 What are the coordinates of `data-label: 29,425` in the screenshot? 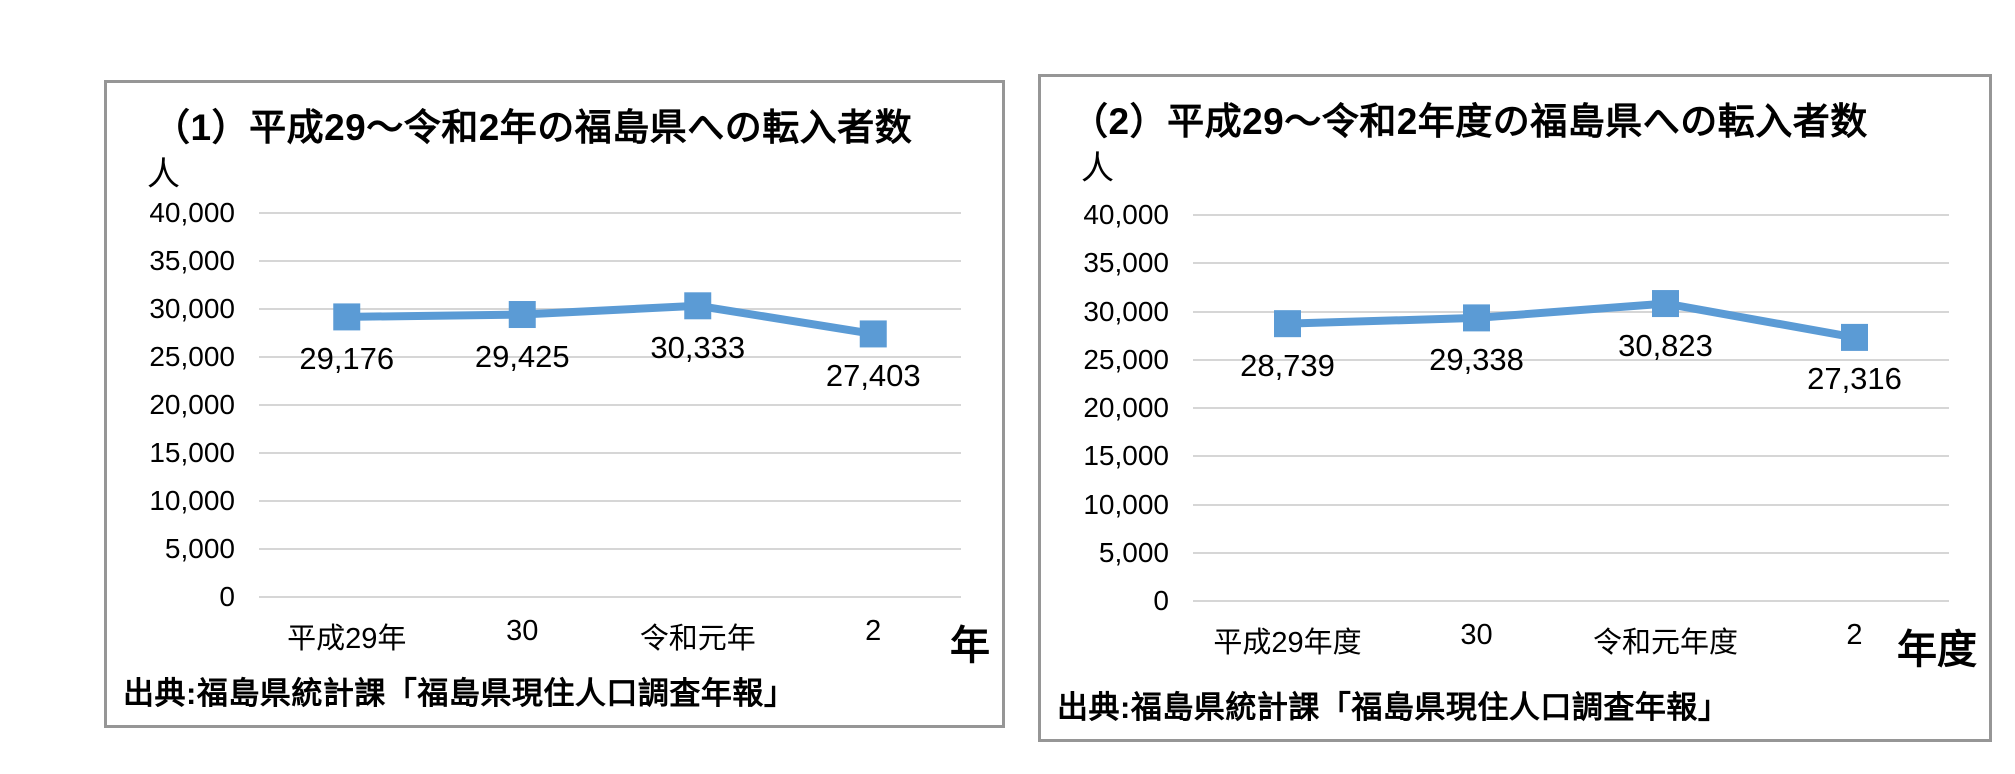 It's located at (522, 356).